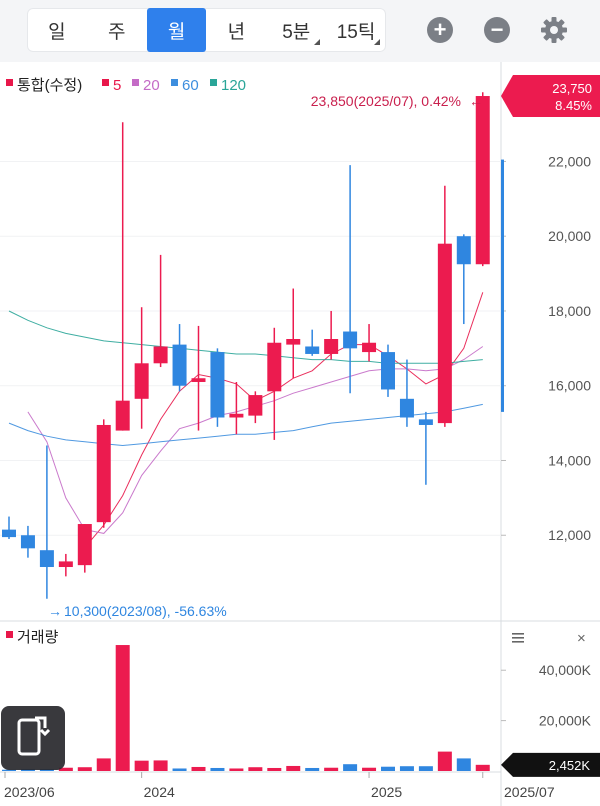 The width and height of the screenshot is (600, 806). What do you see at coordinates (573, 105) in the screenshot?
I see `current-price-change: 8.45%` at bounding box center [573, 105].